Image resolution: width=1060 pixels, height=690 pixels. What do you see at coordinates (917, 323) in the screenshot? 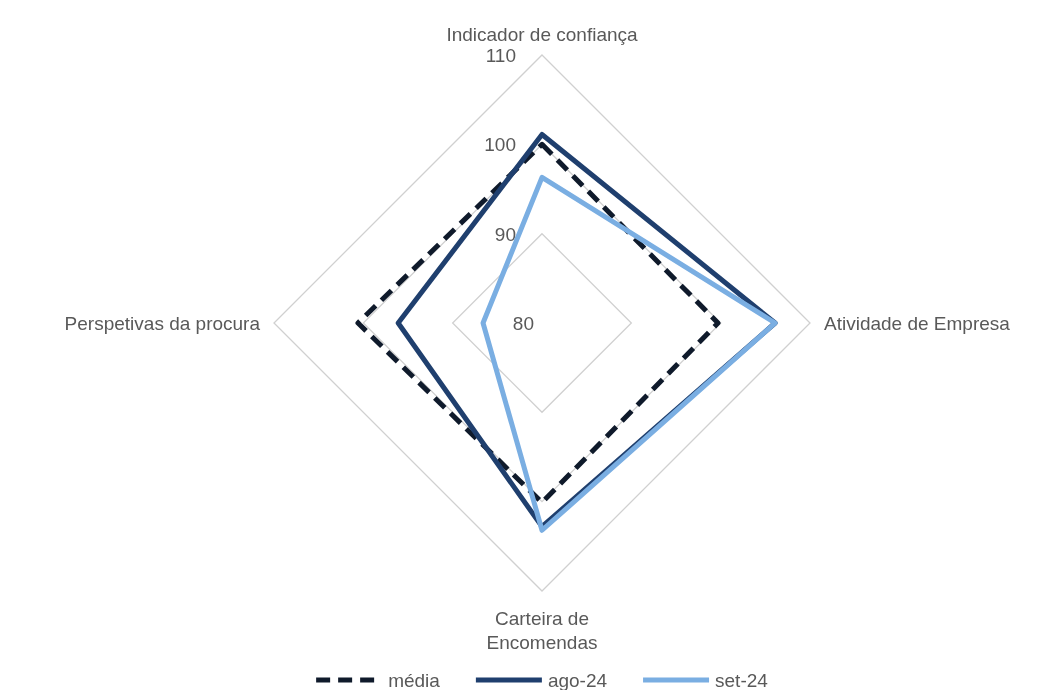
I see `spoke-label: Atividade de Empresa` at bounding box center [917, 323].